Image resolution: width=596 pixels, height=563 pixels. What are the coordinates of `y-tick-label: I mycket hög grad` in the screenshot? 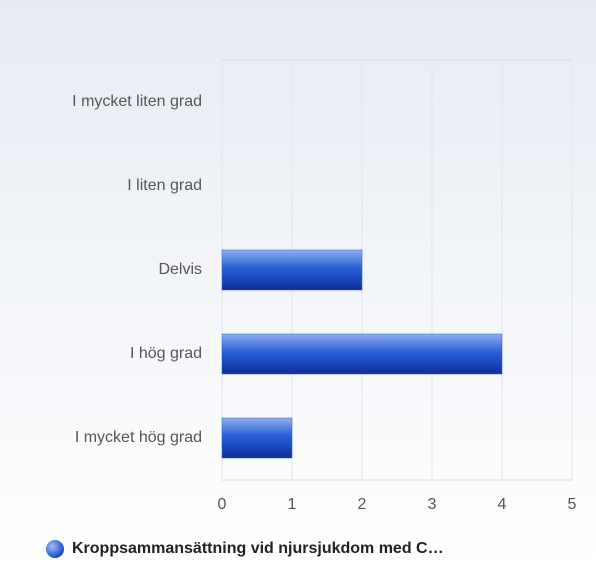 It's located at (138, 437).